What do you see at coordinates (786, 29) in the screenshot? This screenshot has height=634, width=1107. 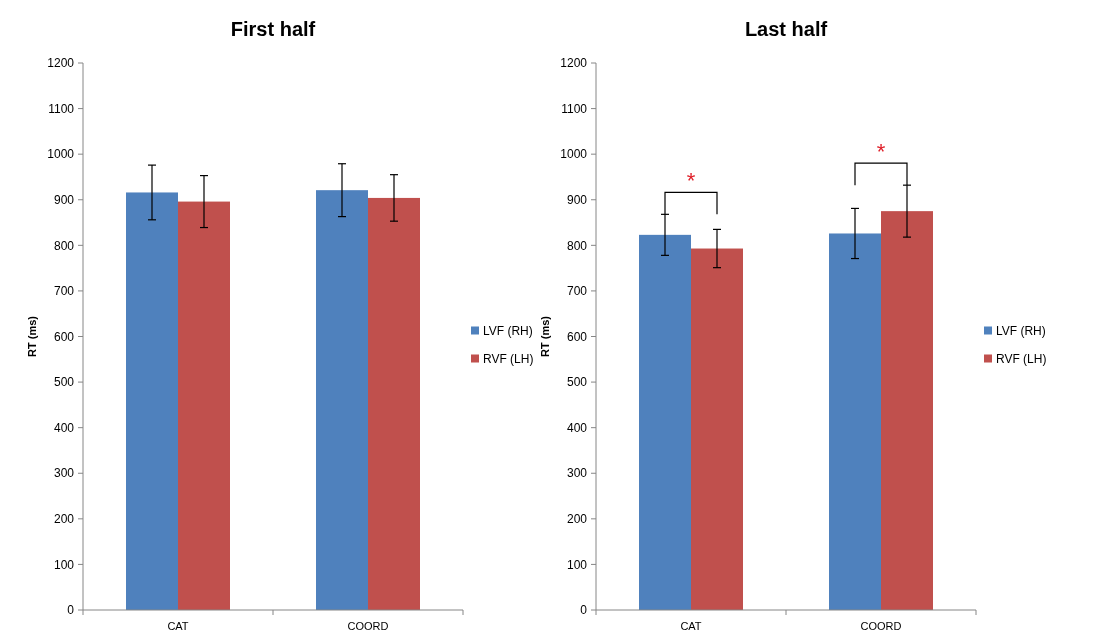 I see `chart-title: Last half` at bounding box center [786, 29].